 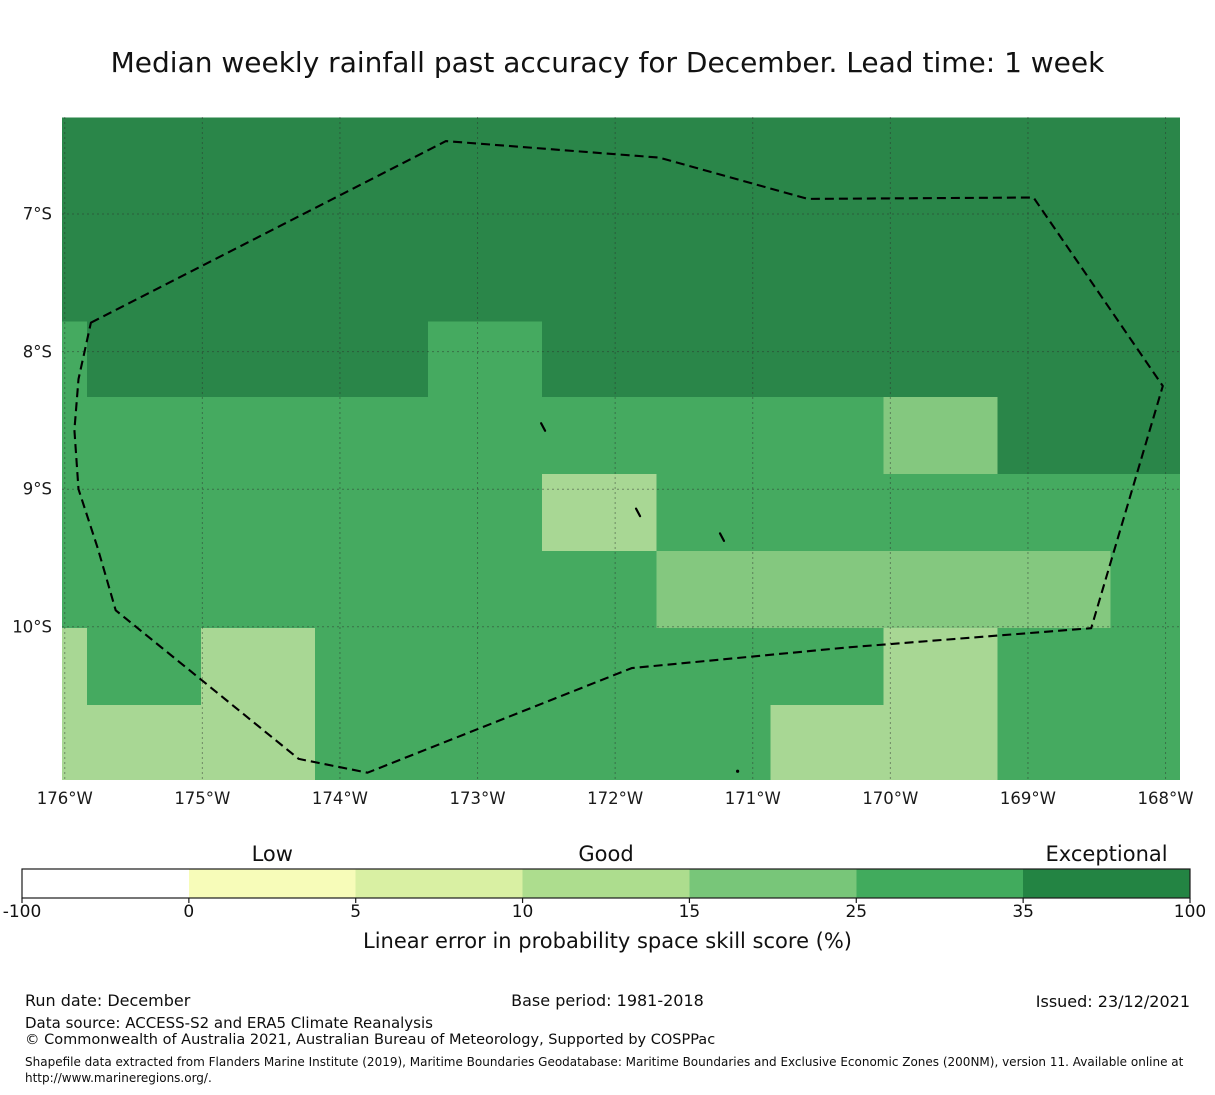 What do you see at coordinates (108, 1000) in the screenshot?
I see `footer-run-date: Run date: December` at bounding box center [108, 1000].